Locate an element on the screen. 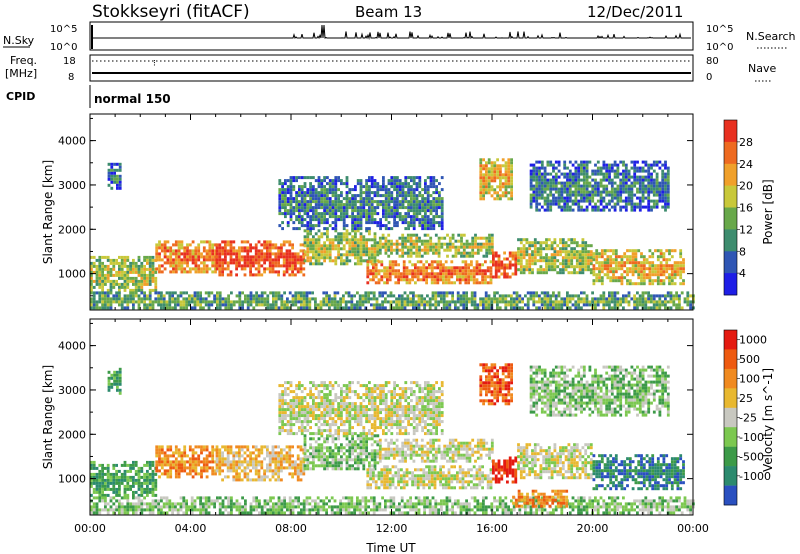  power-cell-r6 is located at coordinates (496, 253).